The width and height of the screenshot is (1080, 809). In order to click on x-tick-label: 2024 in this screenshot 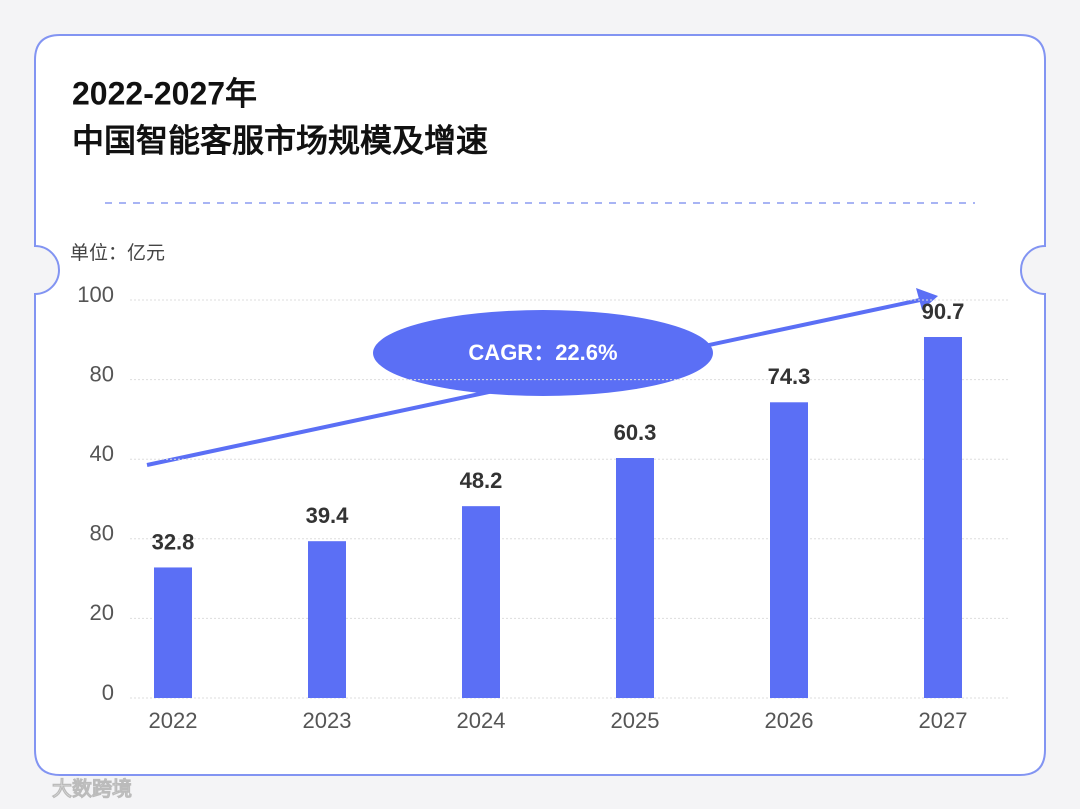, I will do `click(481, 720)`.